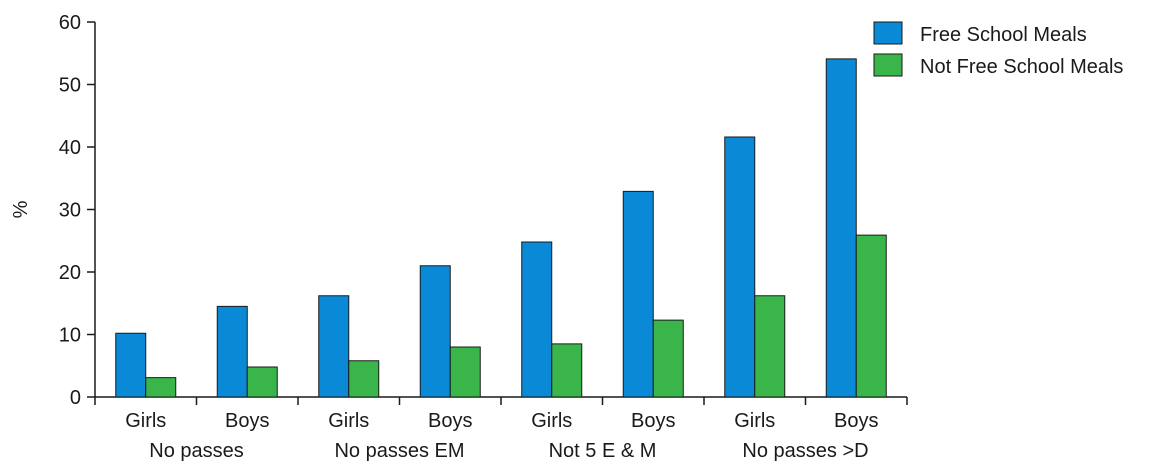  Describe the element at coordinates (1003, 35) in the screenshot. I see `legend-label: Free School Meals` at that location.